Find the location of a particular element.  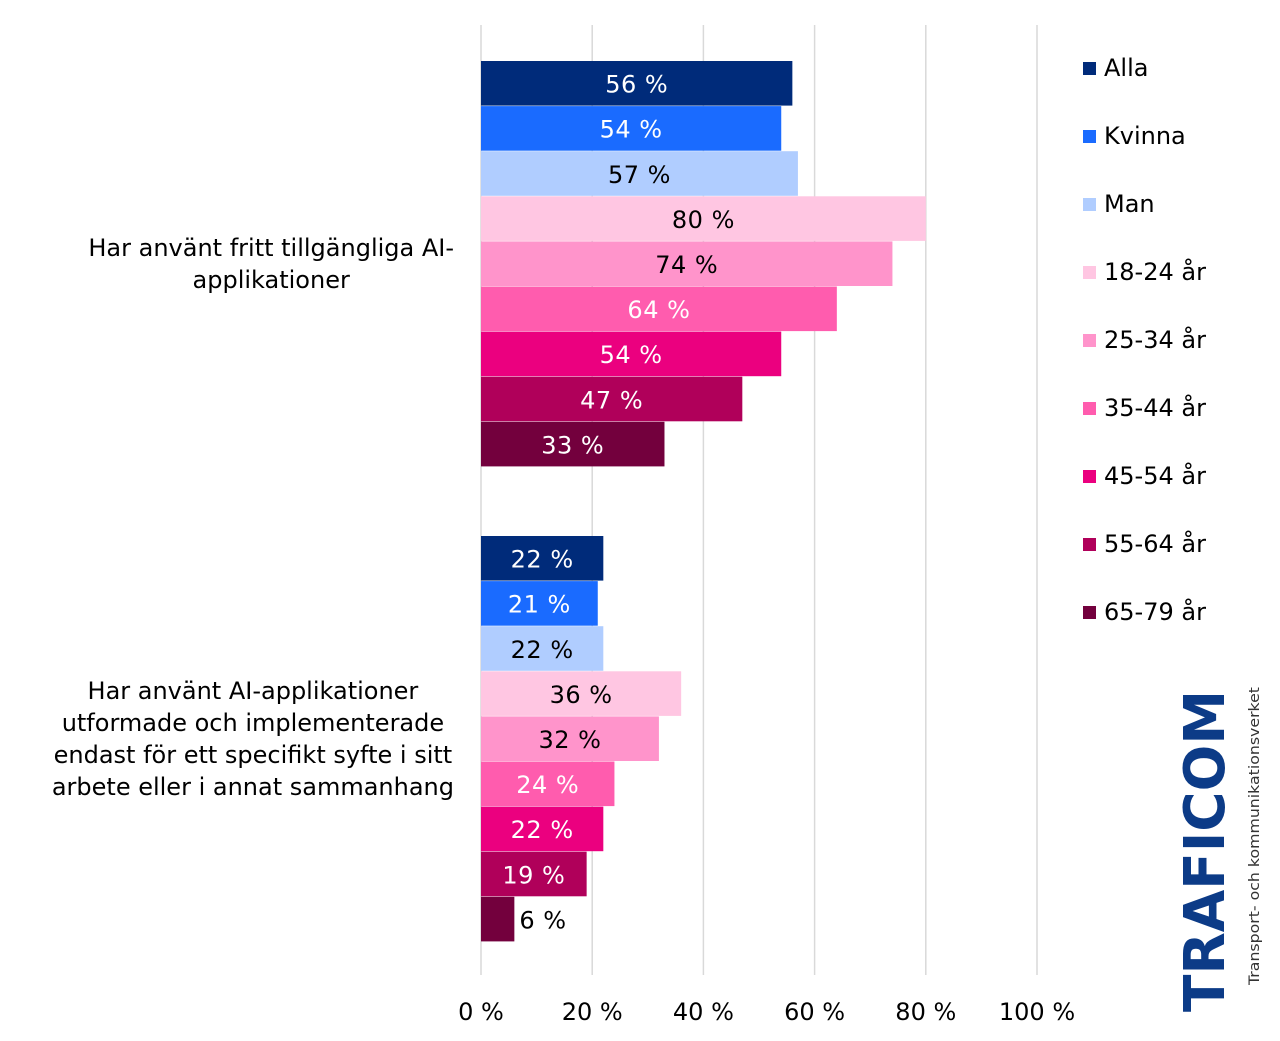

category-label-line: Har använt AI-applikationer is located at coordinates (253, 691).